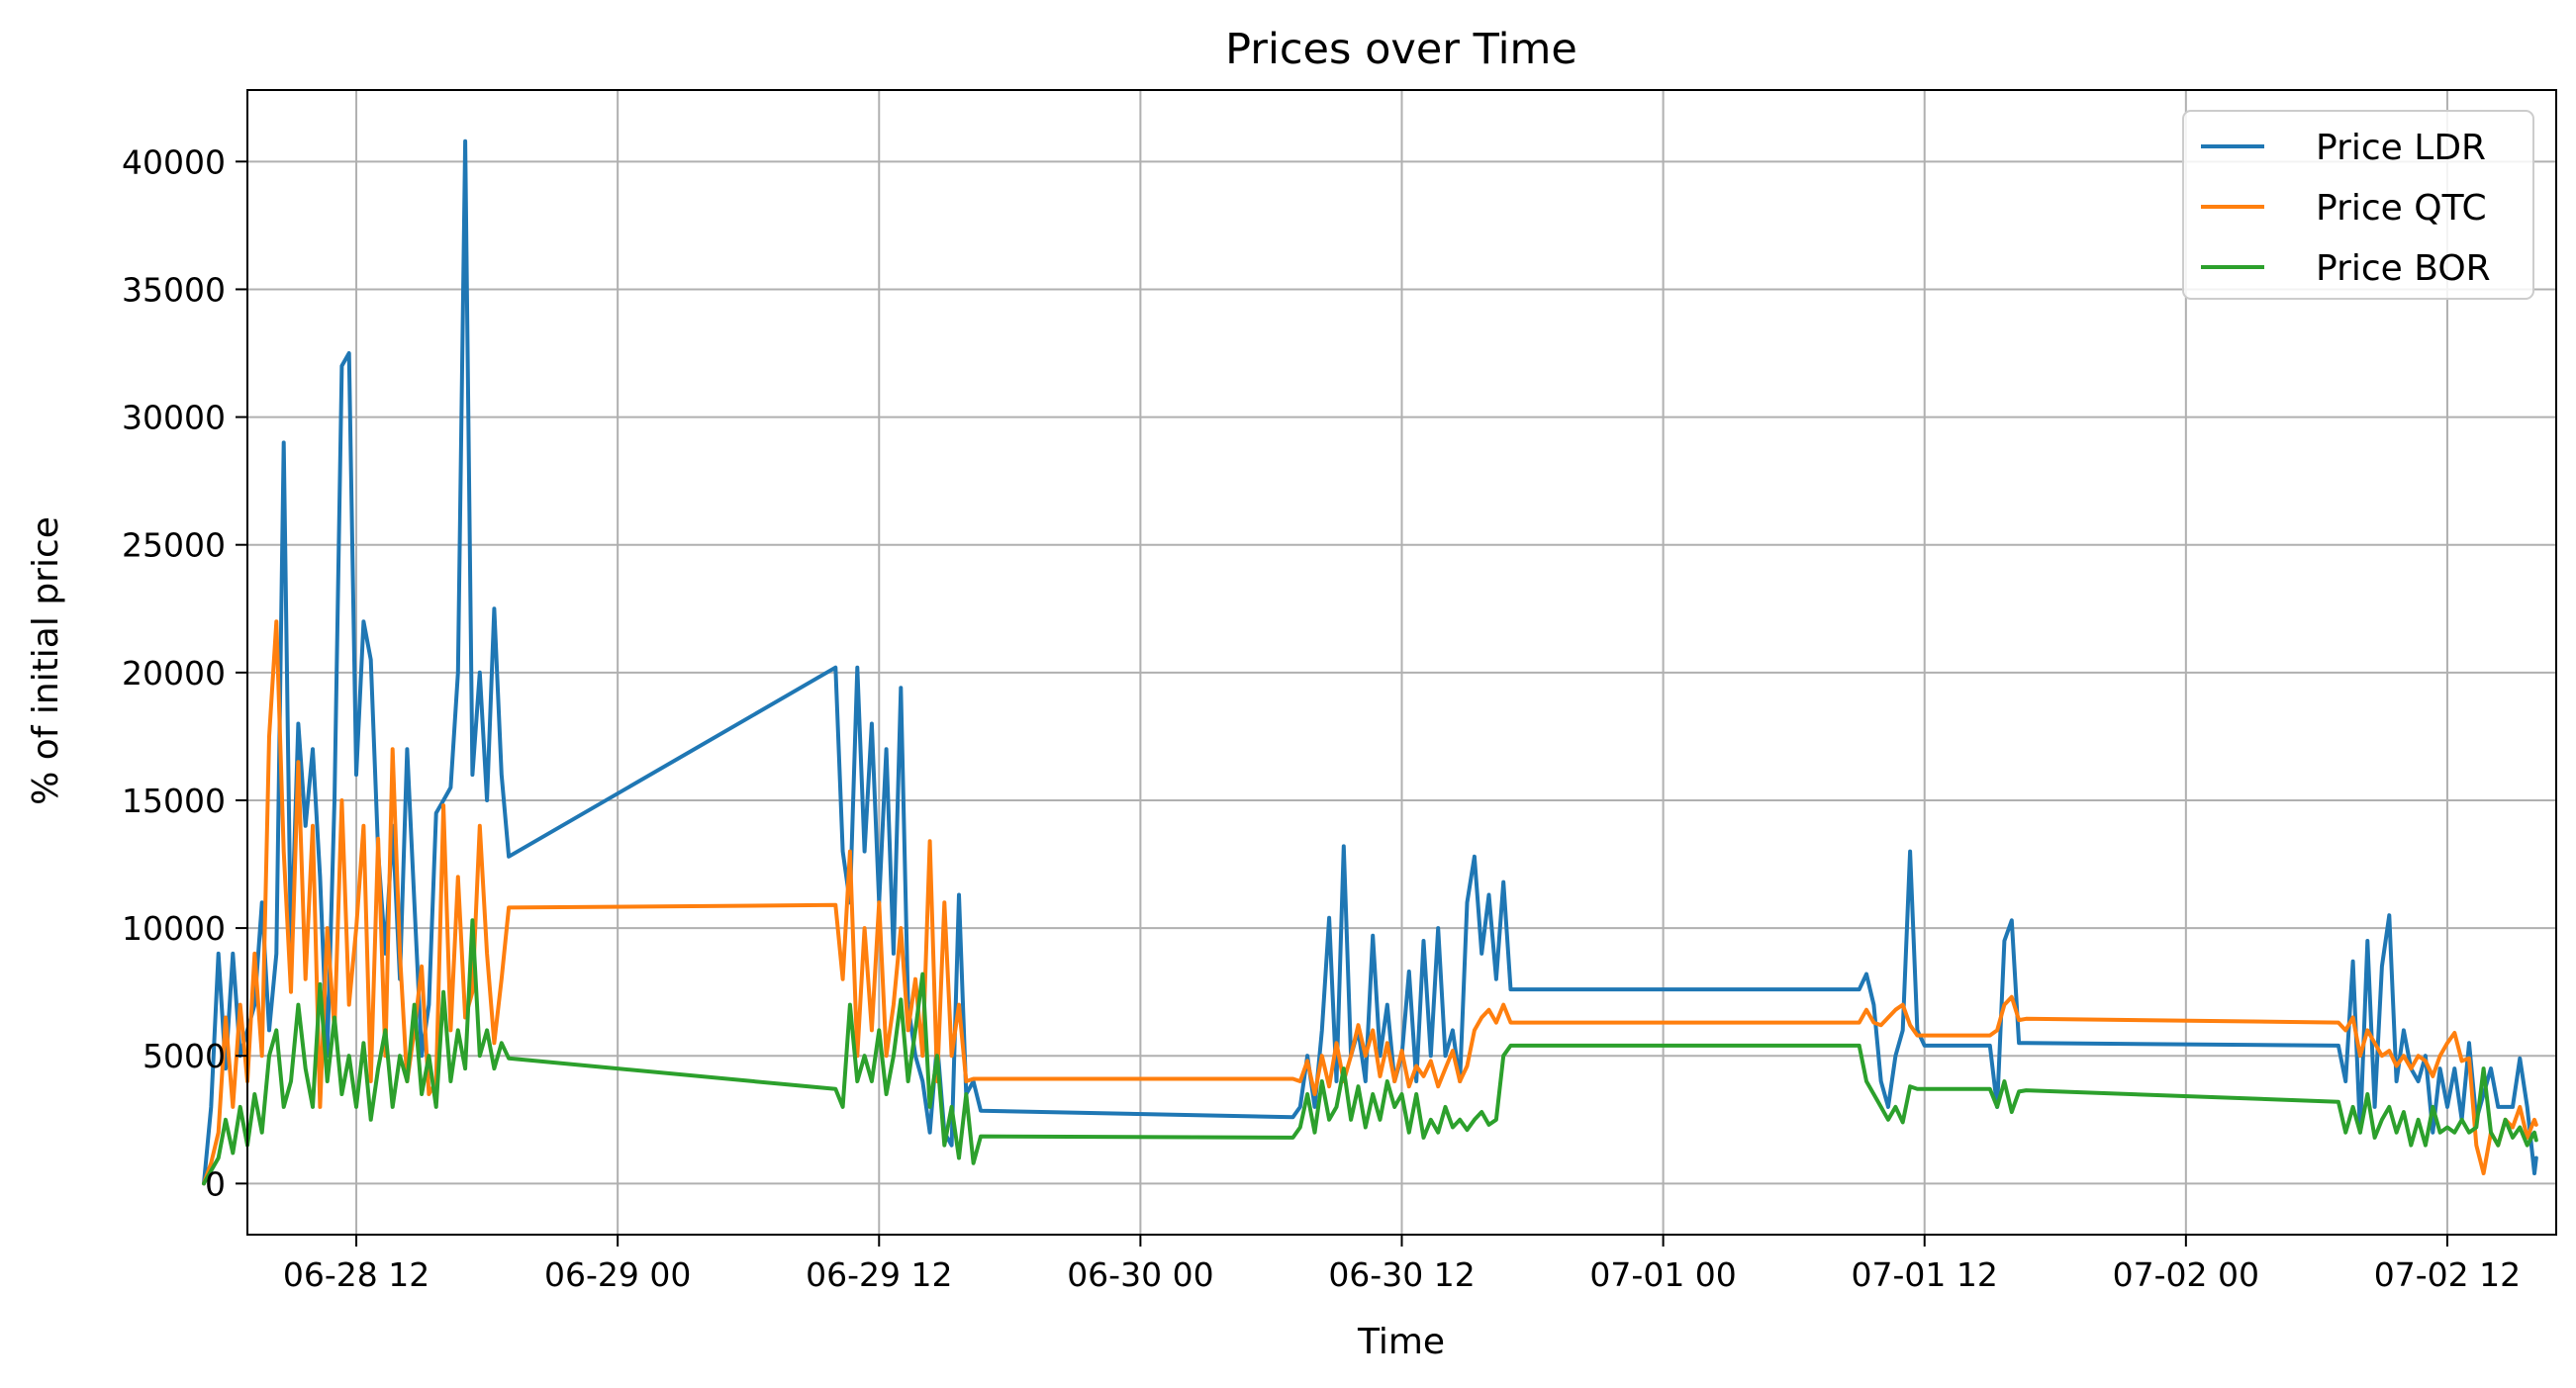  Describe the element at coordinates (46, 660) in the screenshot. I see `y-axis-title: % of initial price` at that location.